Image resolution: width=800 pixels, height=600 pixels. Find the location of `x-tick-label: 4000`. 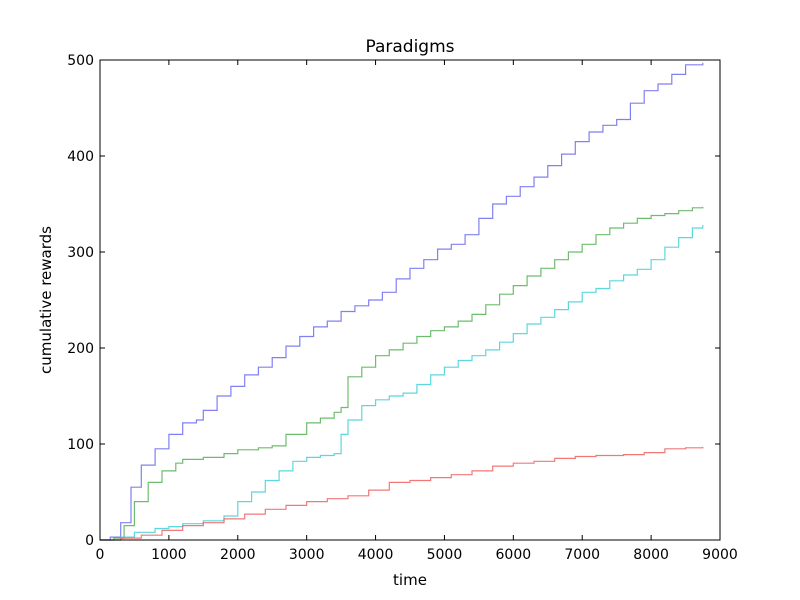

x-tick-label: 4000 is located at coordinates (376, 555).